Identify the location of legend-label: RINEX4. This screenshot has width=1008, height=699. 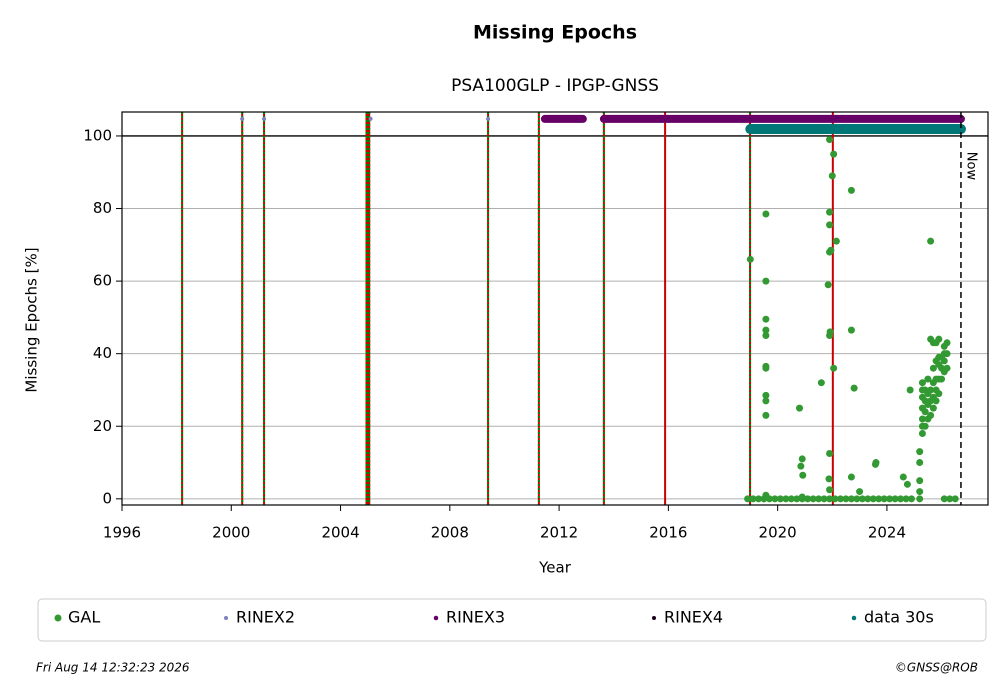
(693, 617).